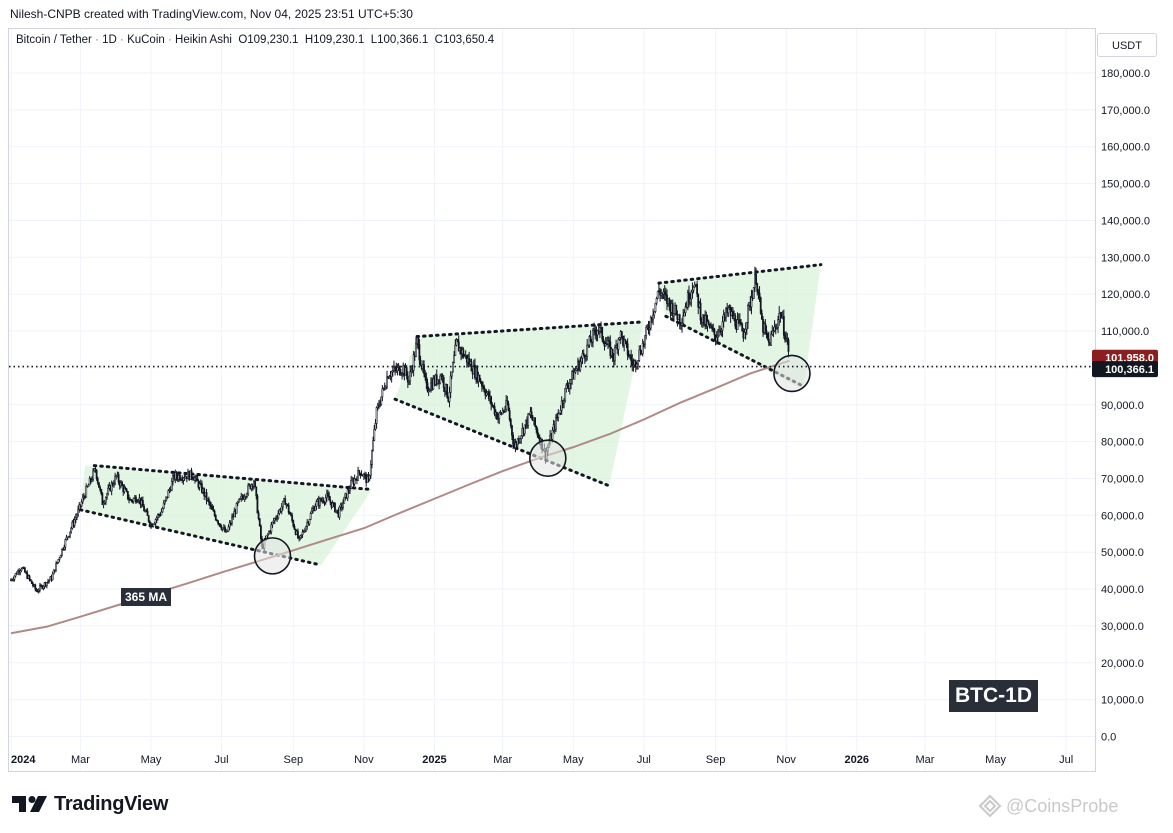 The width and height of the screenshot is (1173, 833). What do you see at coordinates (716, 760) in the screenshot?
I see `x-tick-label: Sep` at bounding box center [716, 760].